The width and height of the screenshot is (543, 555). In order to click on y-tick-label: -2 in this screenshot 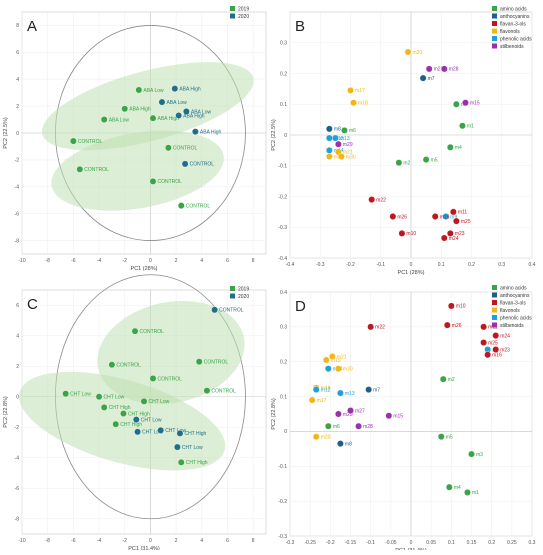, I will do `click(17, 161)`.